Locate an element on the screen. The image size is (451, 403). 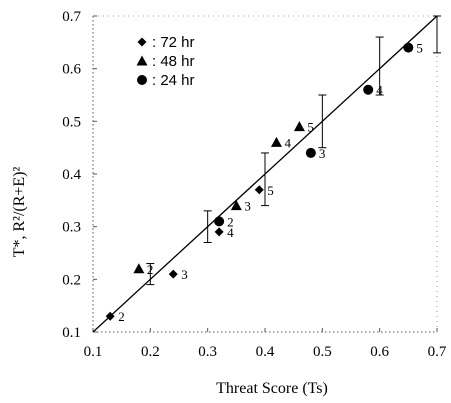
legend-marker-circle is located at coordinates (142, 80).